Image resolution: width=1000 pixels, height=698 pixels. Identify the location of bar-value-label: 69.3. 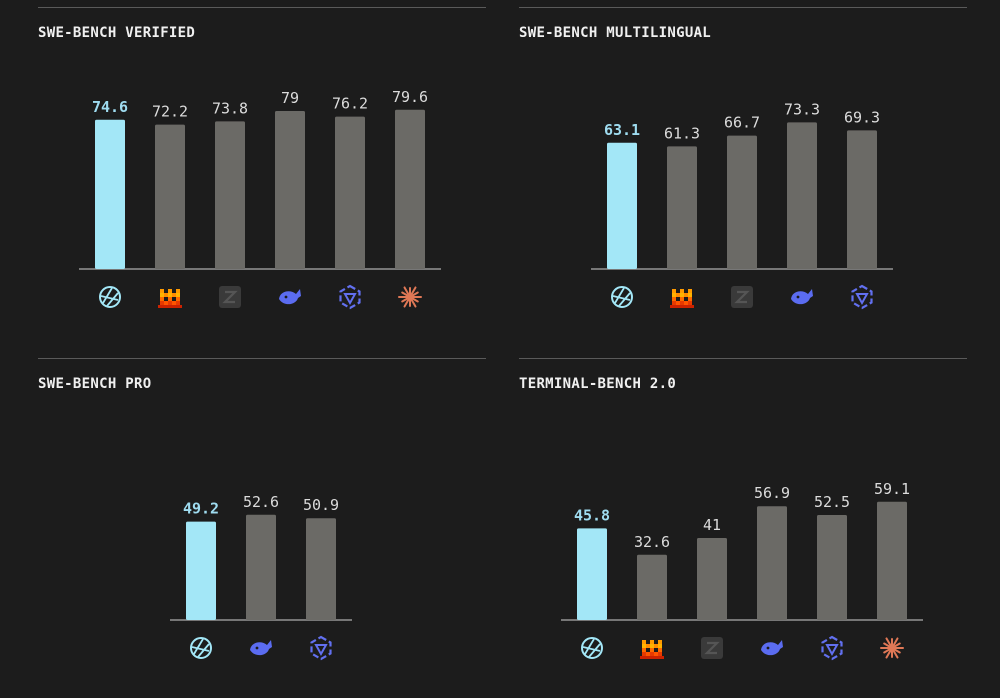
(862, 117).